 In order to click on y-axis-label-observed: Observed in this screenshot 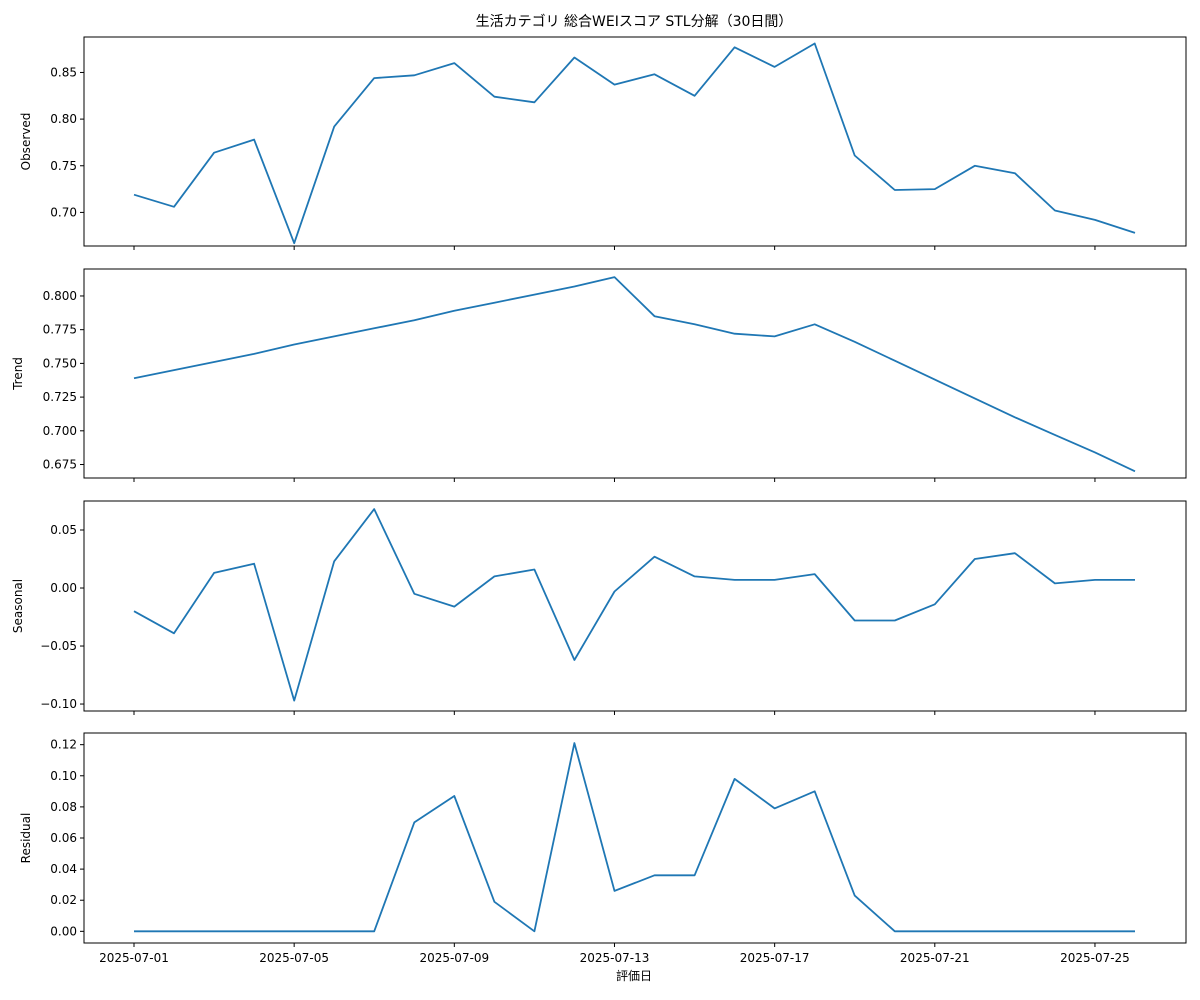, I will do `click(26, 142)`.